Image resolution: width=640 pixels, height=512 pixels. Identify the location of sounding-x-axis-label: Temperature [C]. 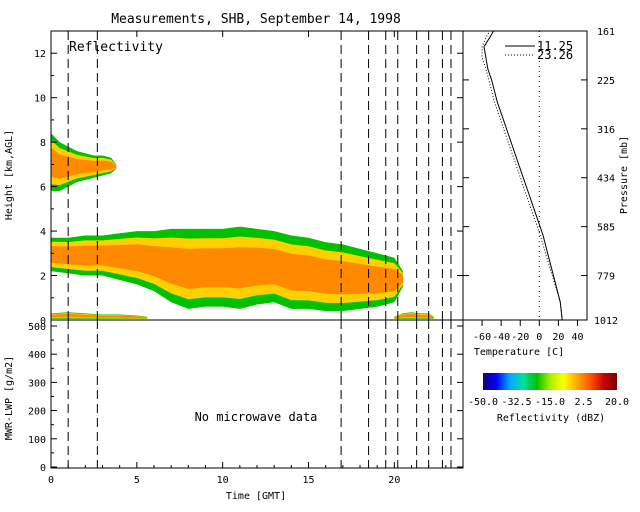
(519, 352).